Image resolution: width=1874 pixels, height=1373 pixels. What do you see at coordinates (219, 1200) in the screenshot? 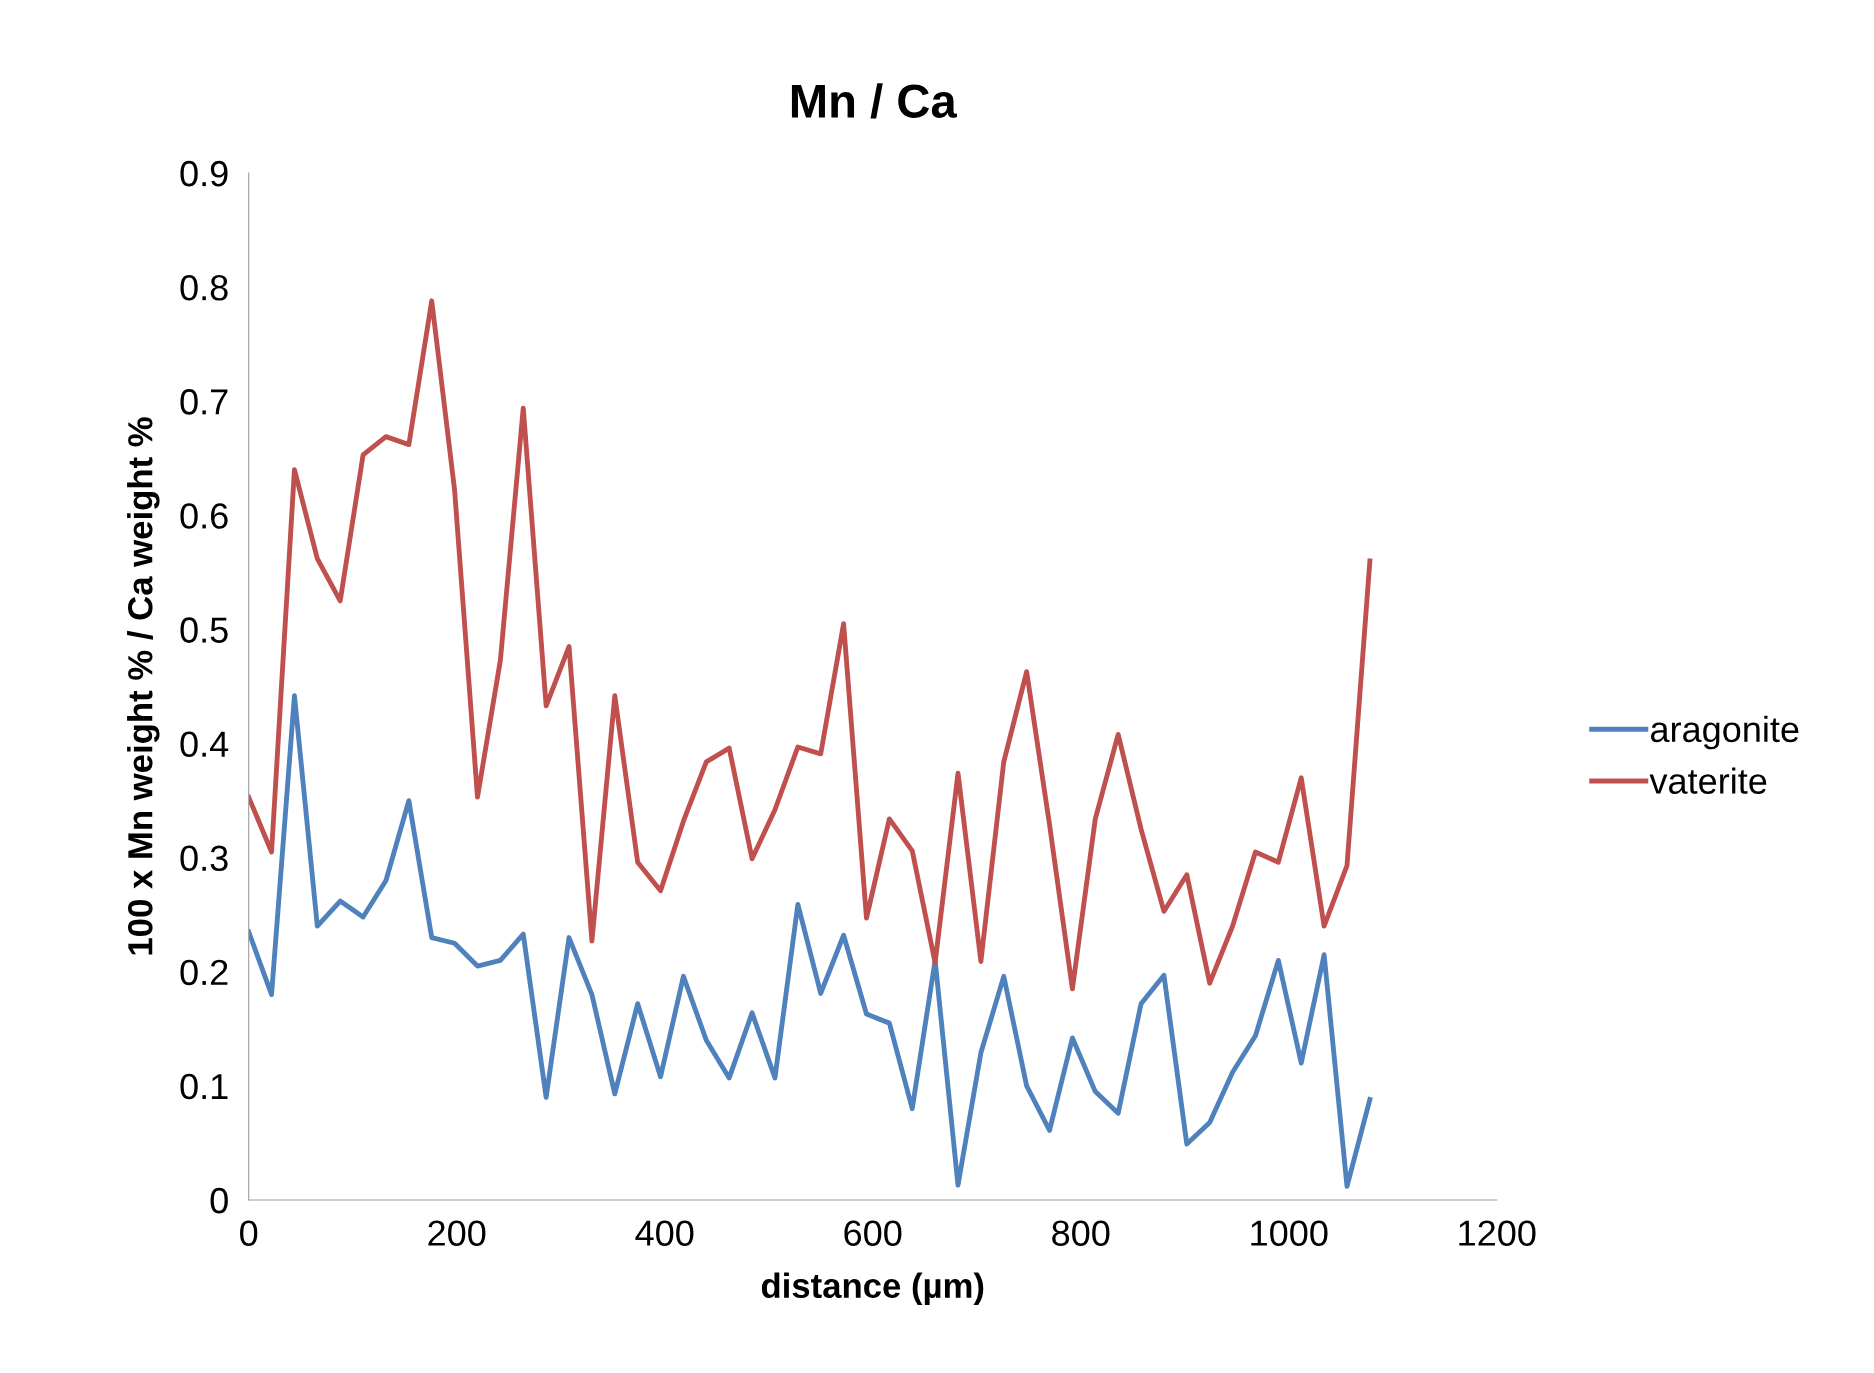
I see `y-tick-label: 0` at bounding box center [219, 1200].